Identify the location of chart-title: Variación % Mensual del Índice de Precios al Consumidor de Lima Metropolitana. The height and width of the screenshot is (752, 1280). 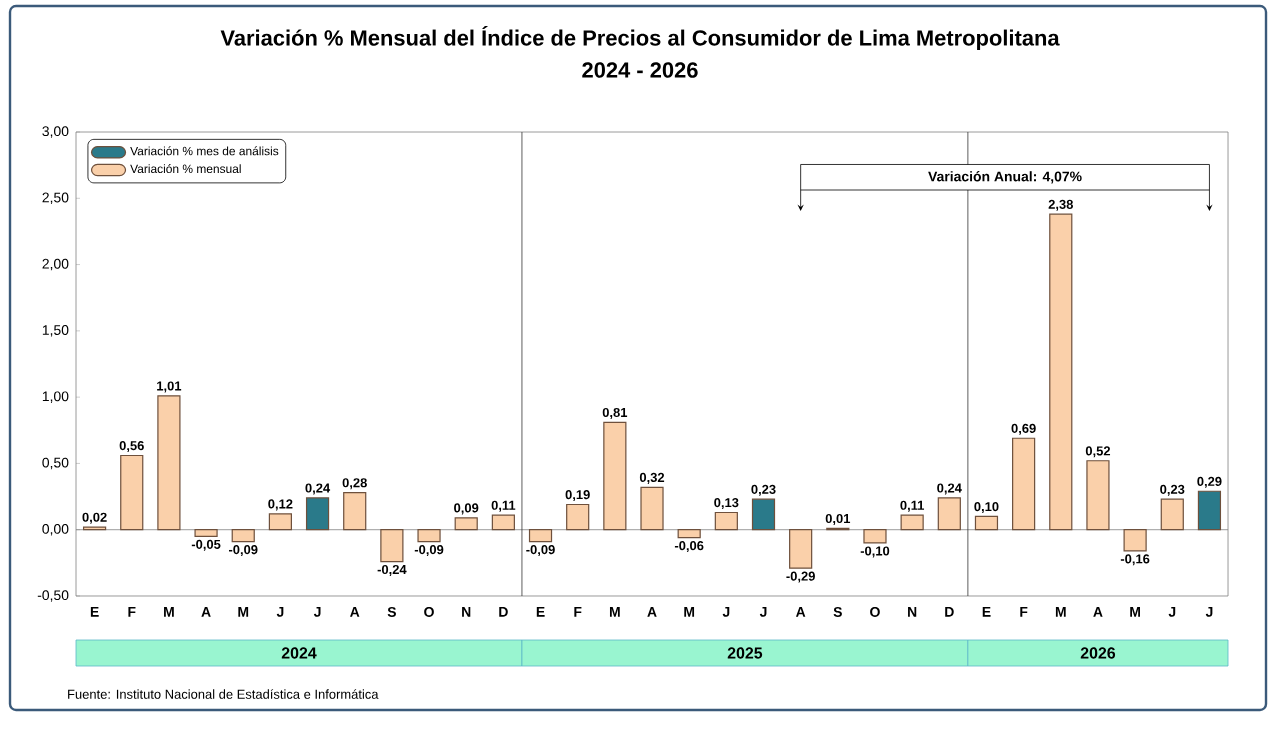
(640, 38).